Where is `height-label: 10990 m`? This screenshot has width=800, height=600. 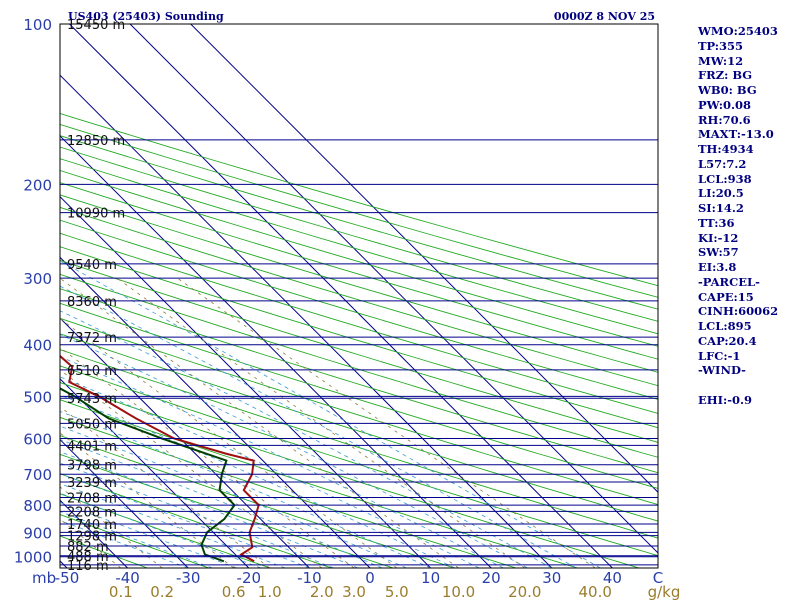 height-label: 10990 m is located at coordinates (96, 214).